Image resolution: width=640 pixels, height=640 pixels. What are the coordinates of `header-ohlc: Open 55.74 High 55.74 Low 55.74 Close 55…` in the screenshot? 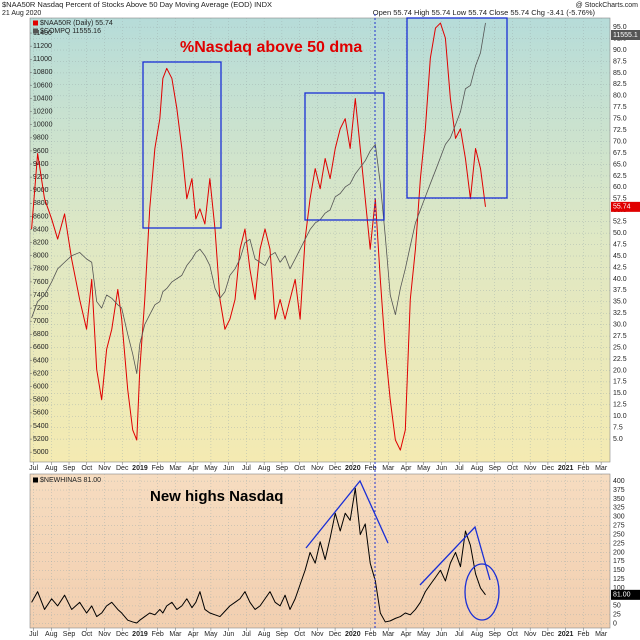 It's located at (484, 12).